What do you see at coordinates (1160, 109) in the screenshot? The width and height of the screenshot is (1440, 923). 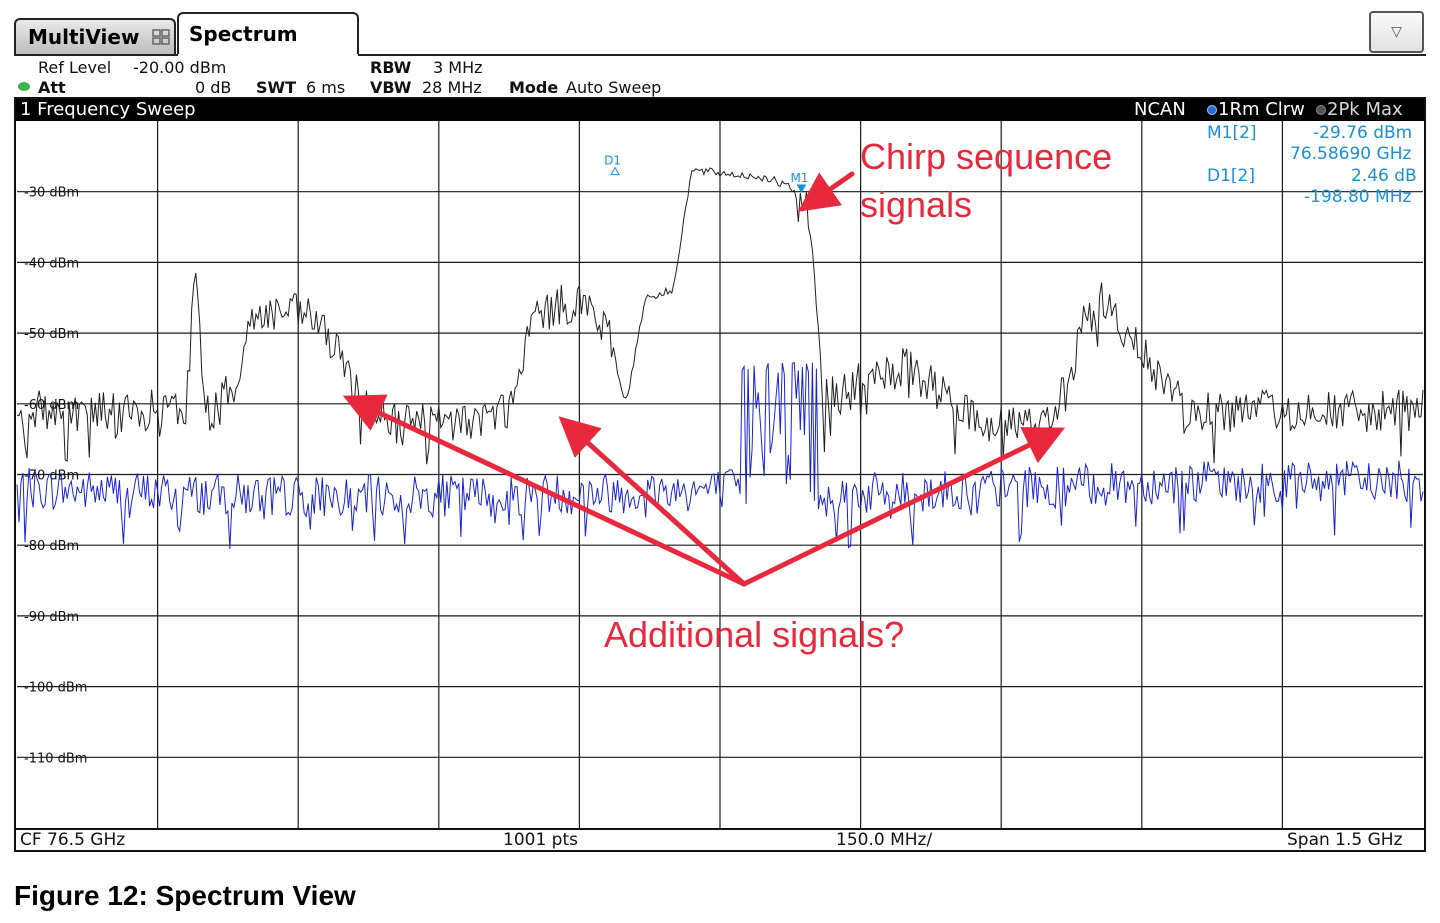 I see `detector-label: NCAN` at bounding box center [1160, 109].